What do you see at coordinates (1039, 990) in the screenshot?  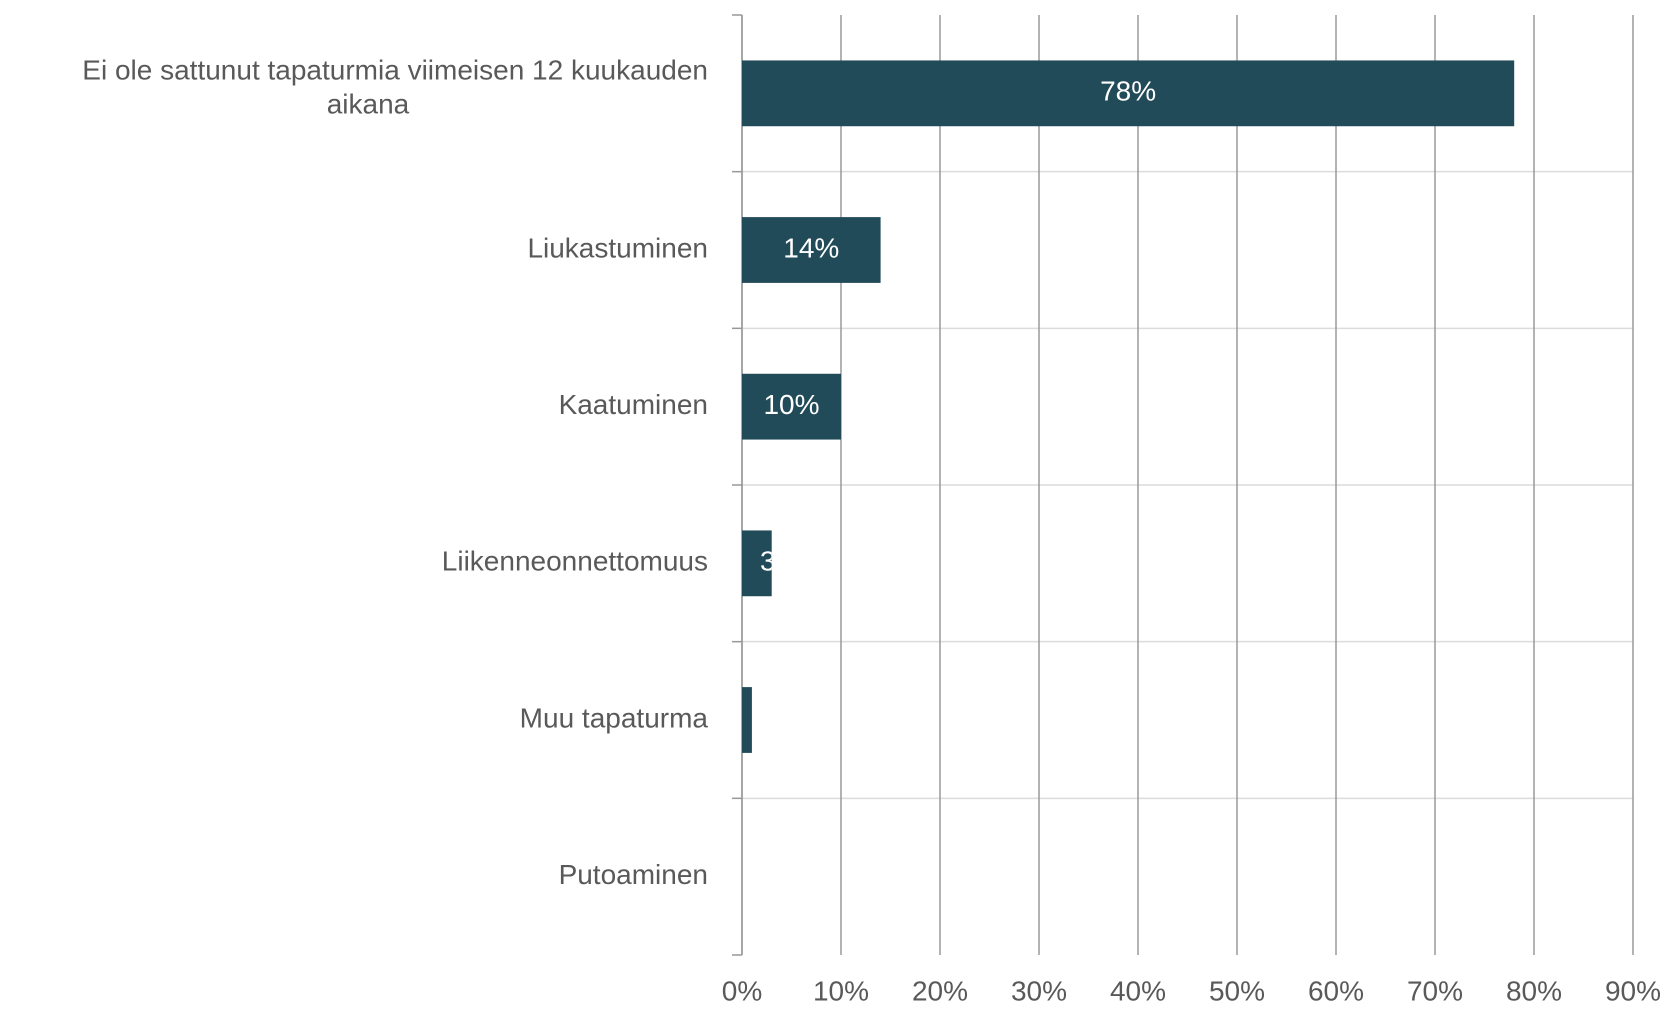 I see `x-tick-label: 30%` at bounding box center [1039, 990].